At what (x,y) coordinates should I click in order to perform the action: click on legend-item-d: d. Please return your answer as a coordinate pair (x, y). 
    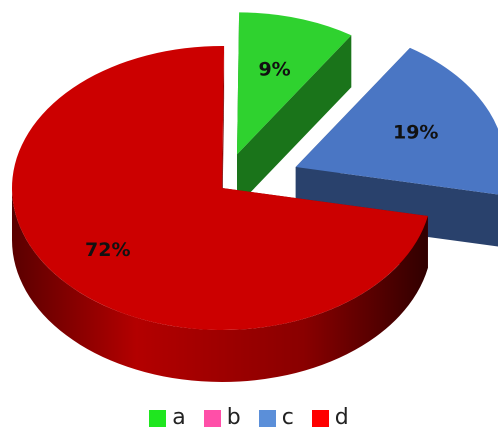
    Looking at the image, I should click on (330, 417).